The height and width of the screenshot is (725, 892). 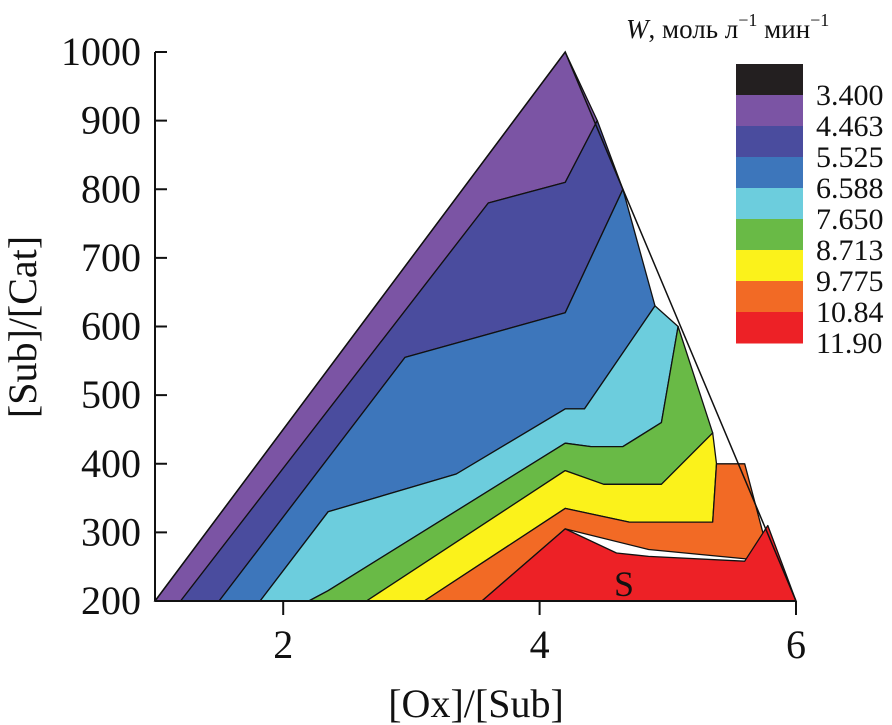 I want to click on legend-title-exponent-2: −1, so click(x=819, y=20).